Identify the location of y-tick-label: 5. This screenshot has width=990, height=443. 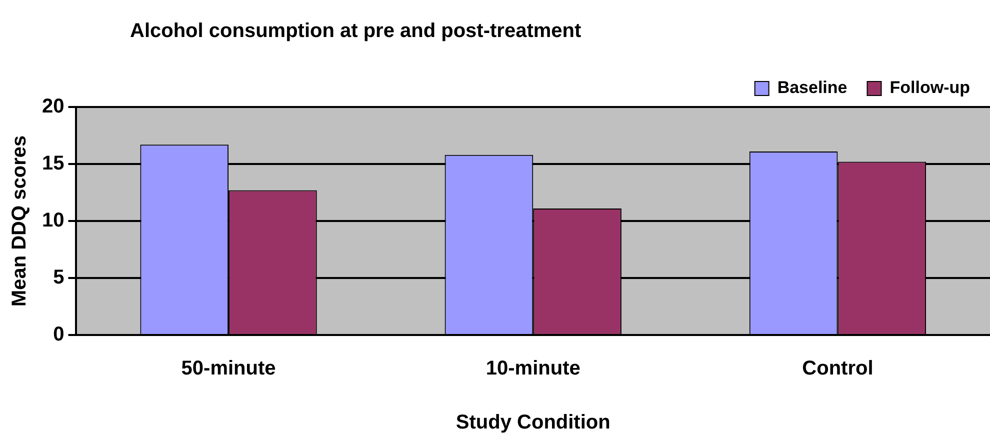
(58, 277).